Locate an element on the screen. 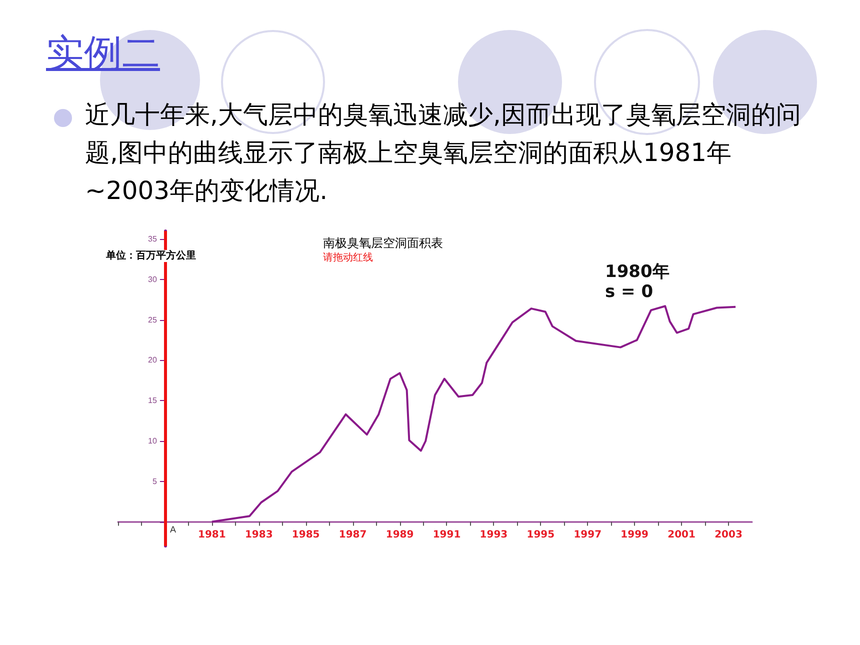 Image resolution: width=860 pixels, height=645 pixels. x-tick-label: 1997 is located at coordinates (588, 534).